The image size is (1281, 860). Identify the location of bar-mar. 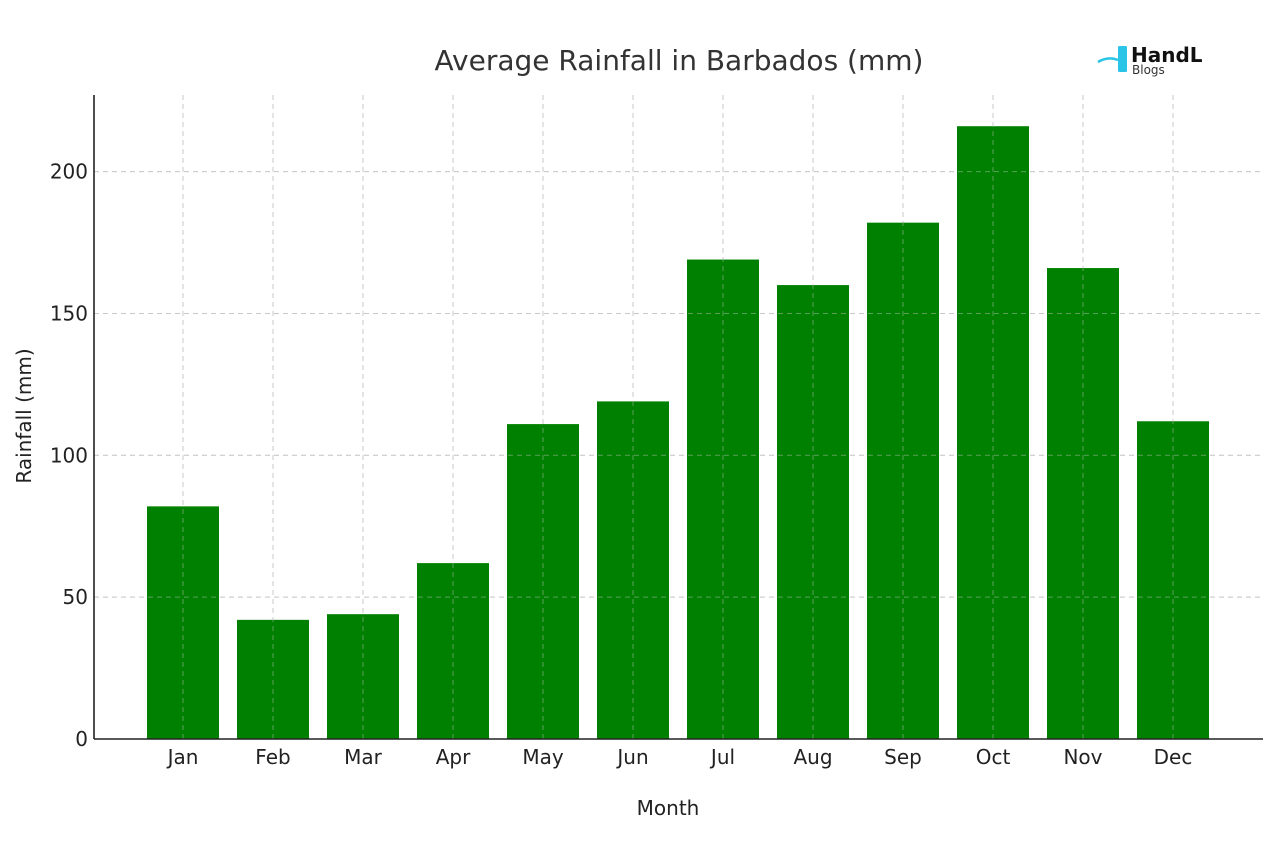
(363, 676).